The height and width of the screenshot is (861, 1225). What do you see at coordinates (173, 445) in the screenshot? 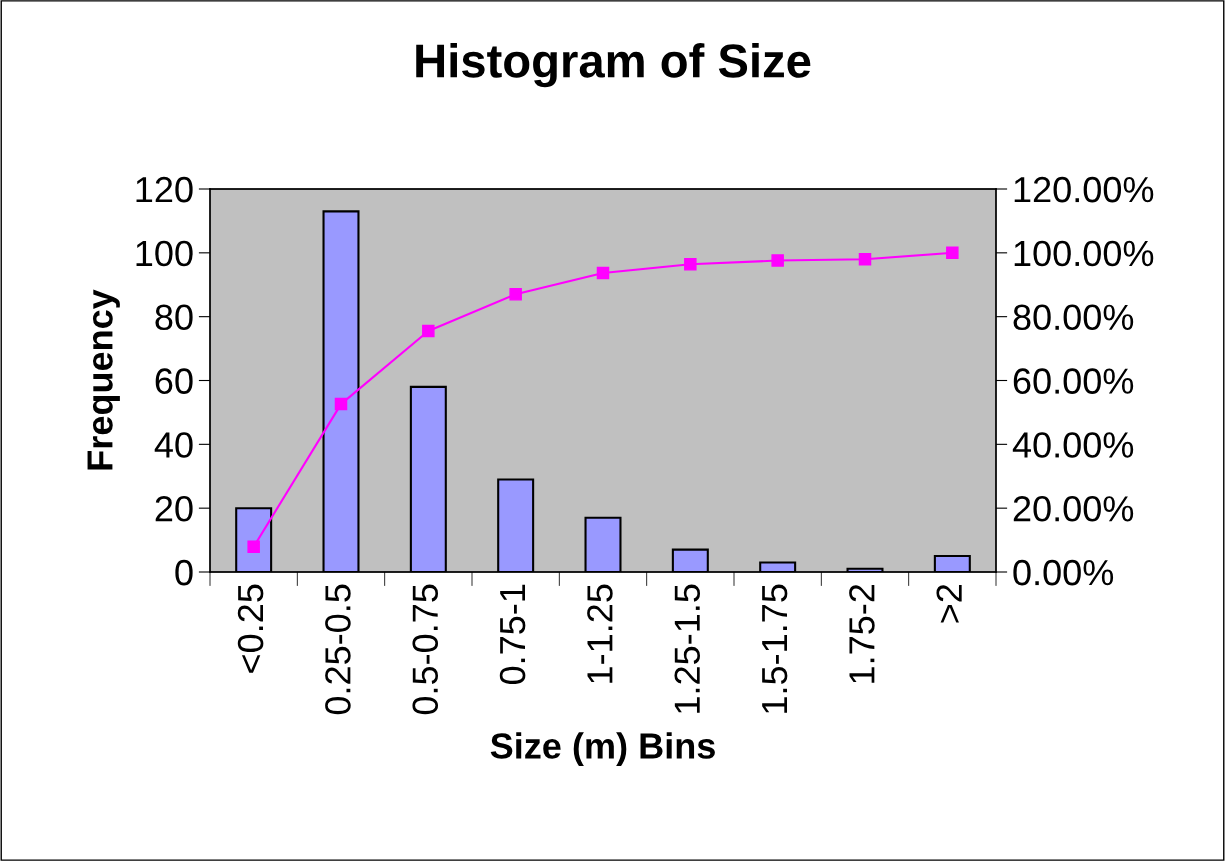
I see `y-tick-label: 40` at bounding box center [173, 445].